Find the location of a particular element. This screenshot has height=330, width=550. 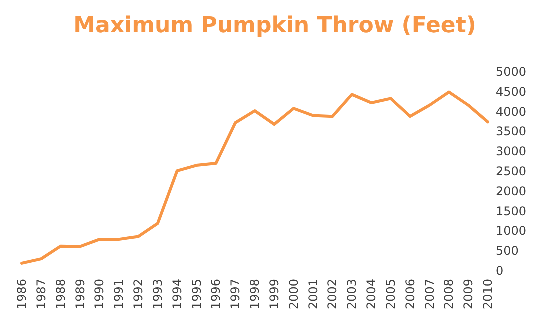

y-tick-label: 2500 is located at coordinates (511, 171).